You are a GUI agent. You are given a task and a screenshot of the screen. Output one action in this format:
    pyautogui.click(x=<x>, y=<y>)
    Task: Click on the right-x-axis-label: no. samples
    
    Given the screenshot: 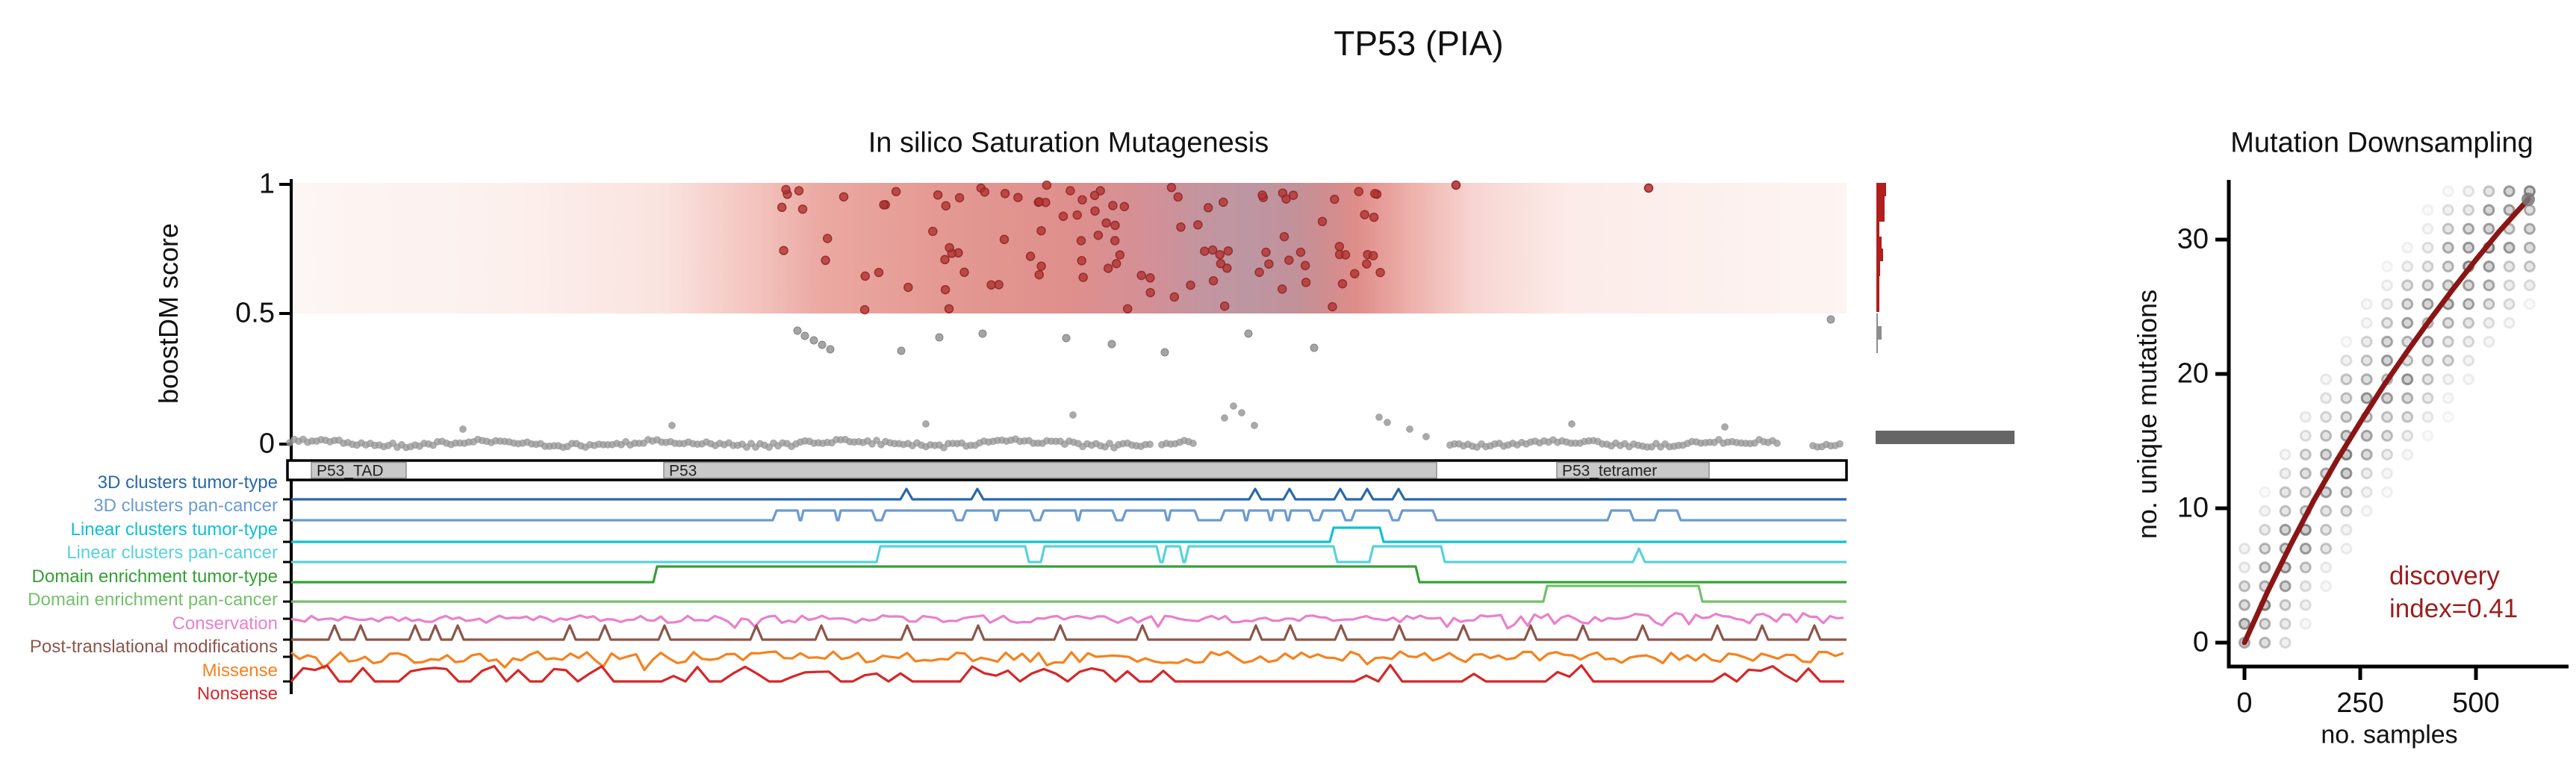 What is the action you would take?
    pyautogui.click(x=2389, y=734)
    